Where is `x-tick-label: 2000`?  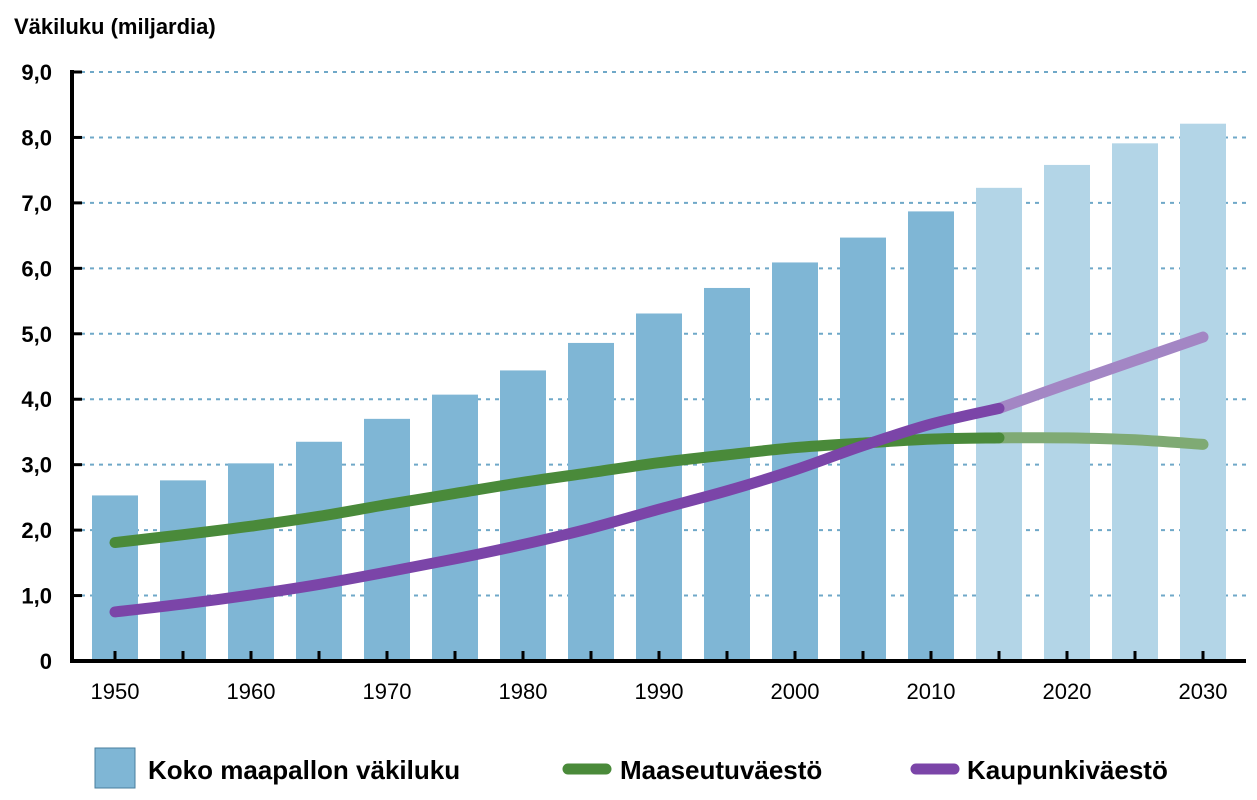 x-tick-label: 2000 is located at coordinates (795, 691).